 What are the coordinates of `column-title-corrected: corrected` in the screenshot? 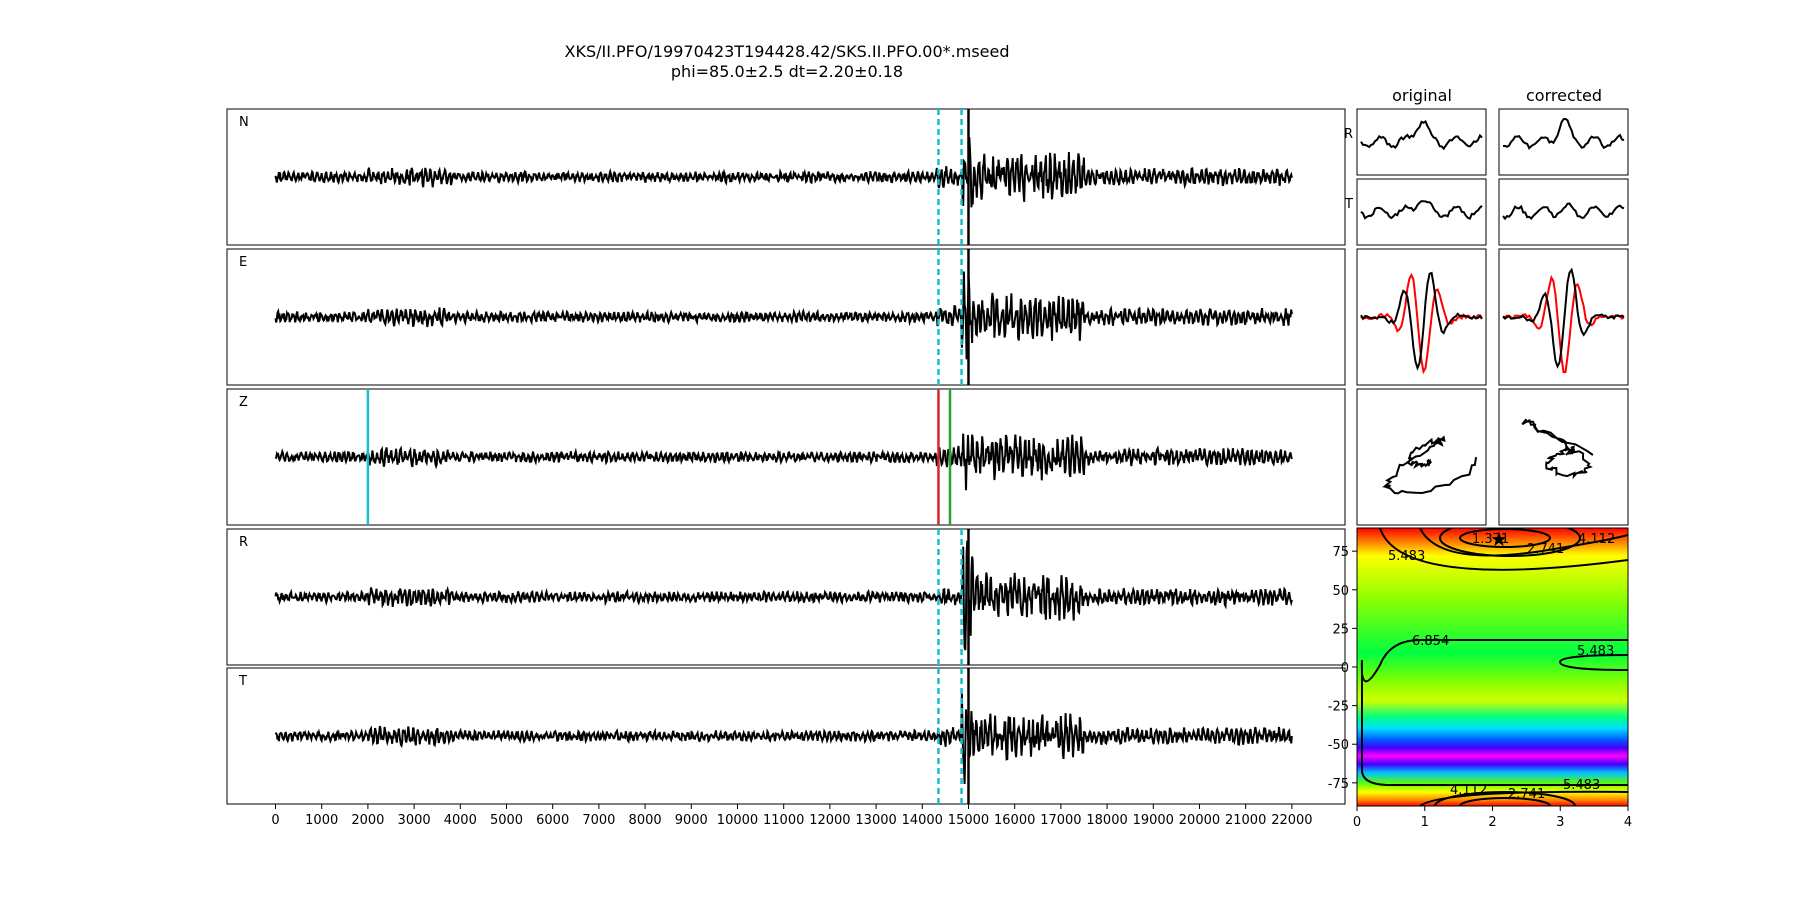 It's located at (1564, 95).